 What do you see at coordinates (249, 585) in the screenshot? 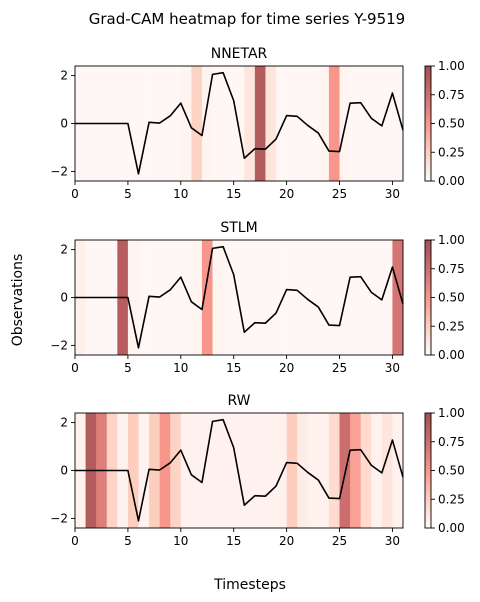
I see `figure-x-label: Timesteps` at bounding box center [249, 585].